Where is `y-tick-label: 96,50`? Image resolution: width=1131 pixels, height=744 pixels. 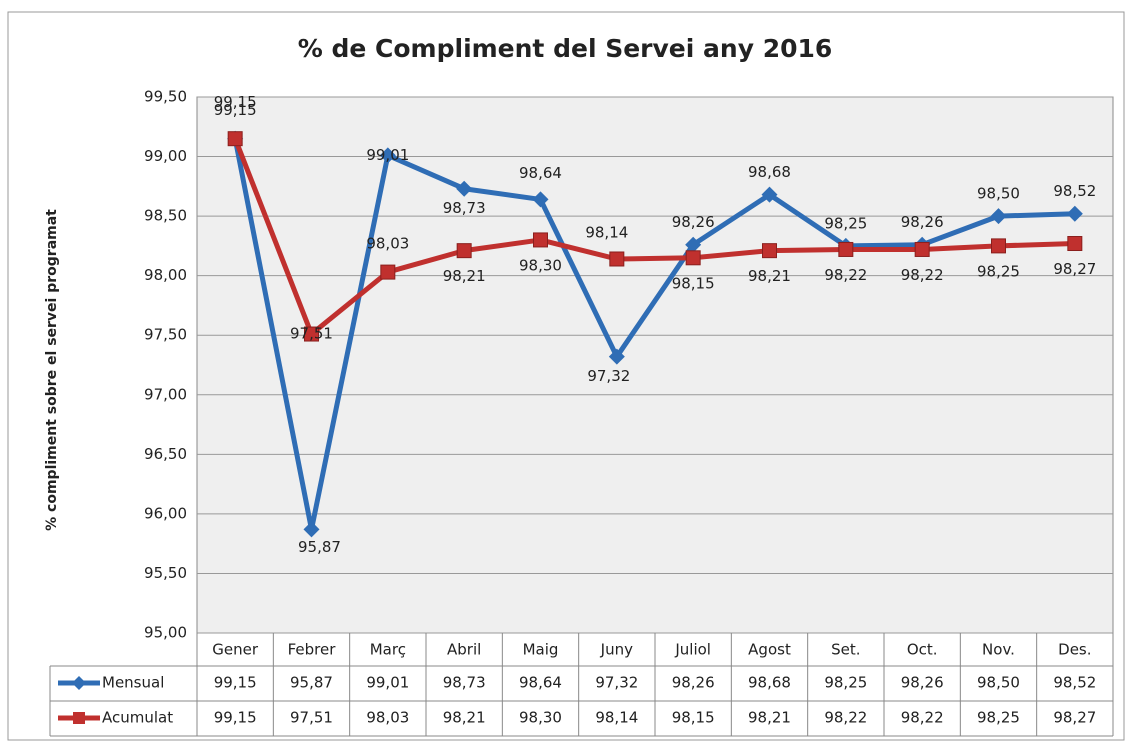 y-tick-label: 96,50 is located at coordinates (165, 454).